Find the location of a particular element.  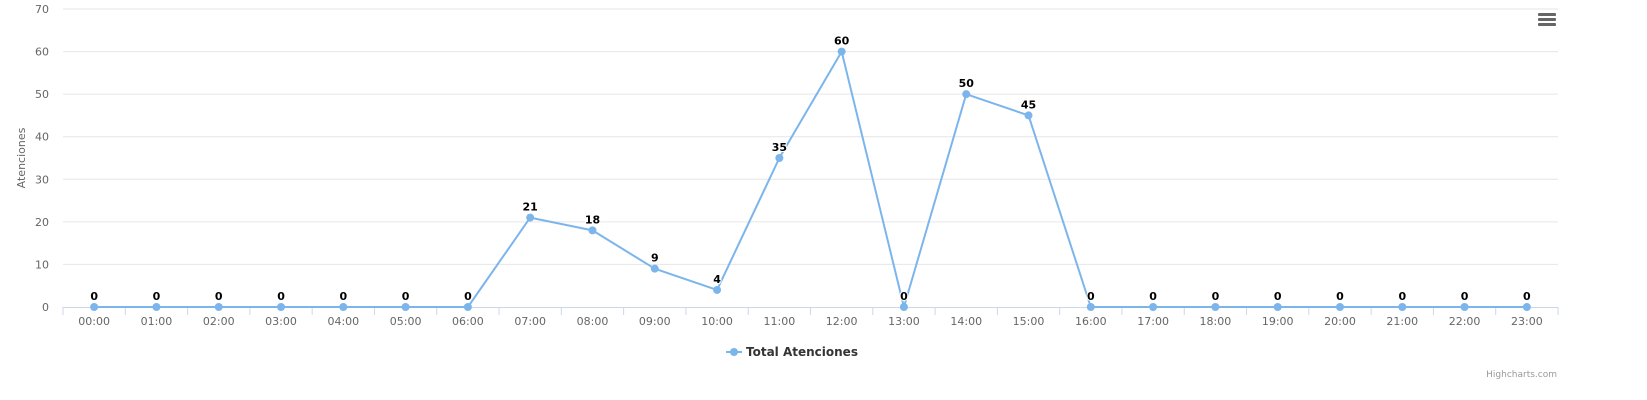

x-tick-label: 13:00 is located at coordinates (904, 321).